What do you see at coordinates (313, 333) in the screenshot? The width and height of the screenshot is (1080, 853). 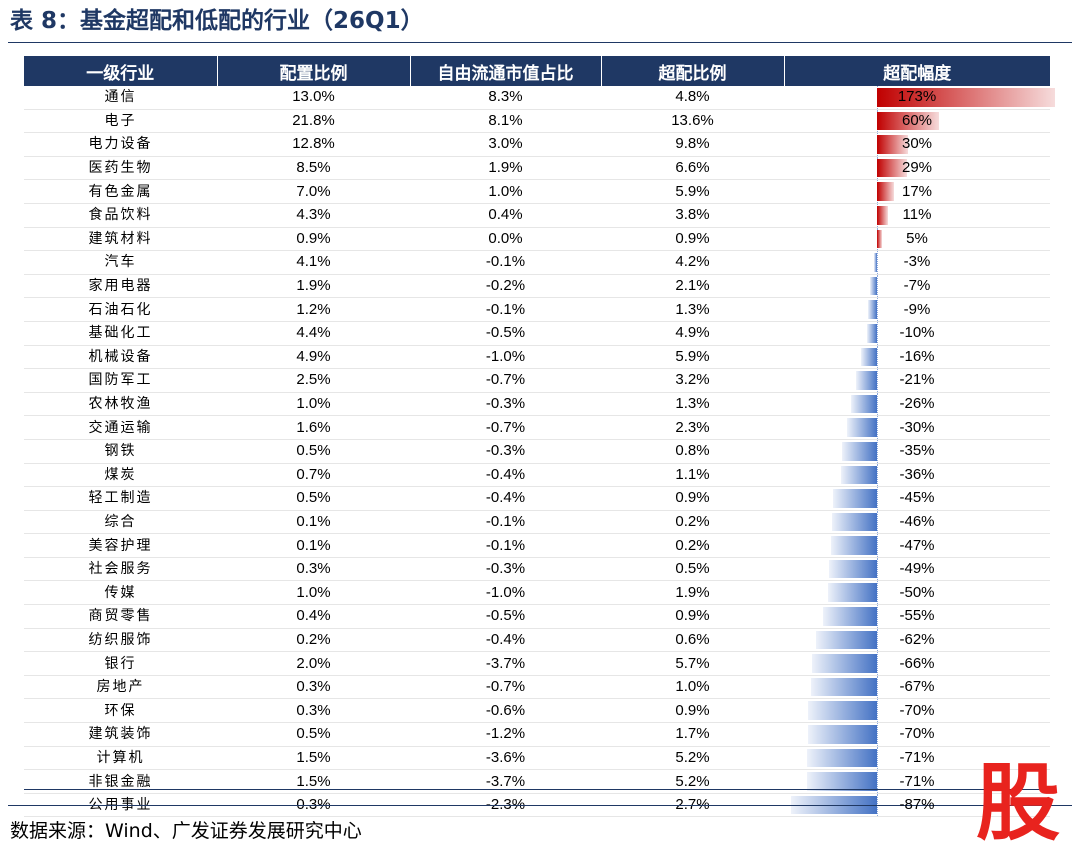 I see `cell-allocation: 4.4%` at bounding box center [313, 333].